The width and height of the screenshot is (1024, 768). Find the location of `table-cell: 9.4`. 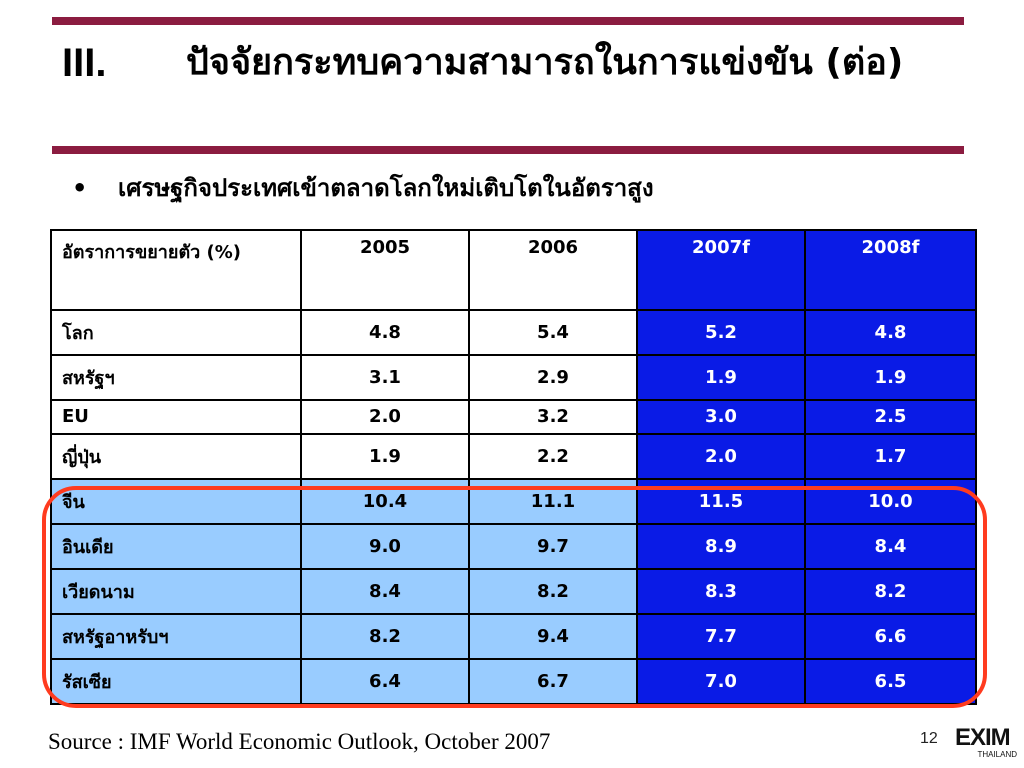

table-cell: 9.4 is located at coordinates (553, 636).